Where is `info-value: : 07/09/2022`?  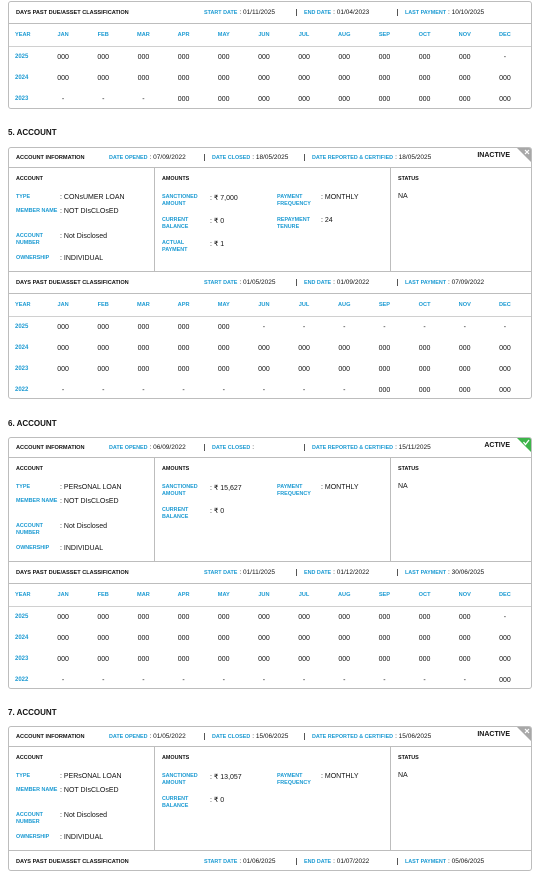 info-value: : 07/09/2022 is located at coordinates (167, 157).